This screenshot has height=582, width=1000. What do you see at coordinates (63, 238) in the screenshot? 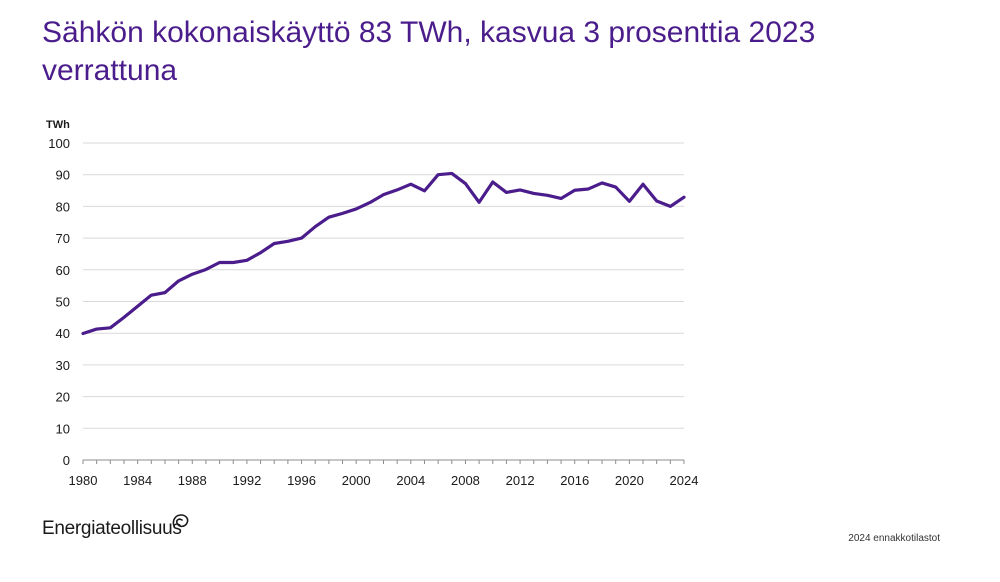
I see `y-tick-label-70: 70` at bounding box center [63, 238].